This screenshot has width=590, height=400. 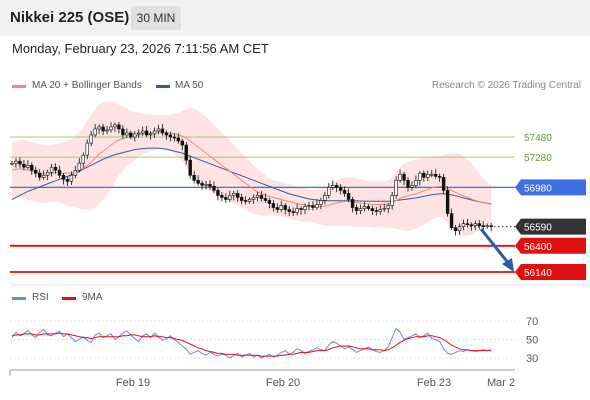 What do you see at coordinates (140, 48) in the screenshot?
I see `datetime-label: Monday, February 23, 2026 7:11:56 AM CET` at bounding box center [140, 48].